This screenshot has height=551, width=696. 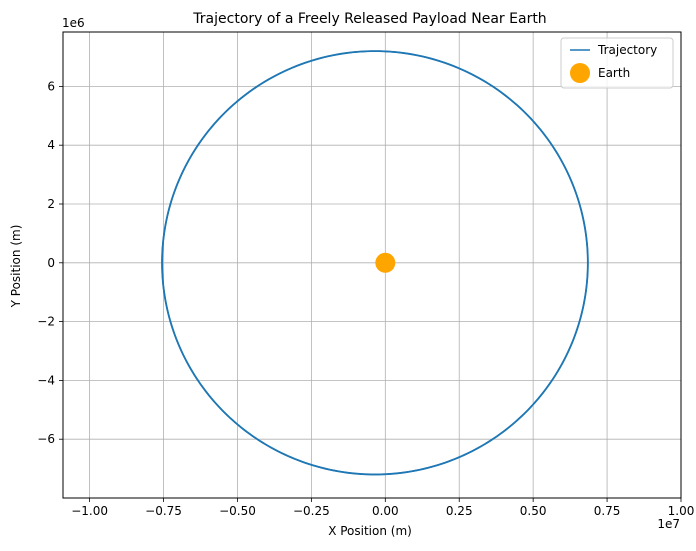 What do you see at coordinates (385, 511) in the screenshot?
I see `x-tick-label: 0.00` at bounding box center [385, 511].